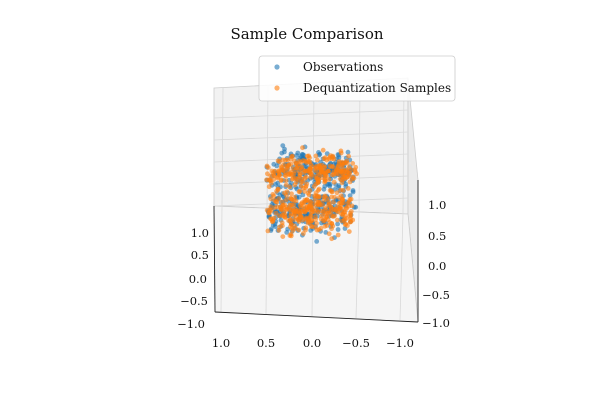  I want to click on legend-marker-observations, so click(277, 67).